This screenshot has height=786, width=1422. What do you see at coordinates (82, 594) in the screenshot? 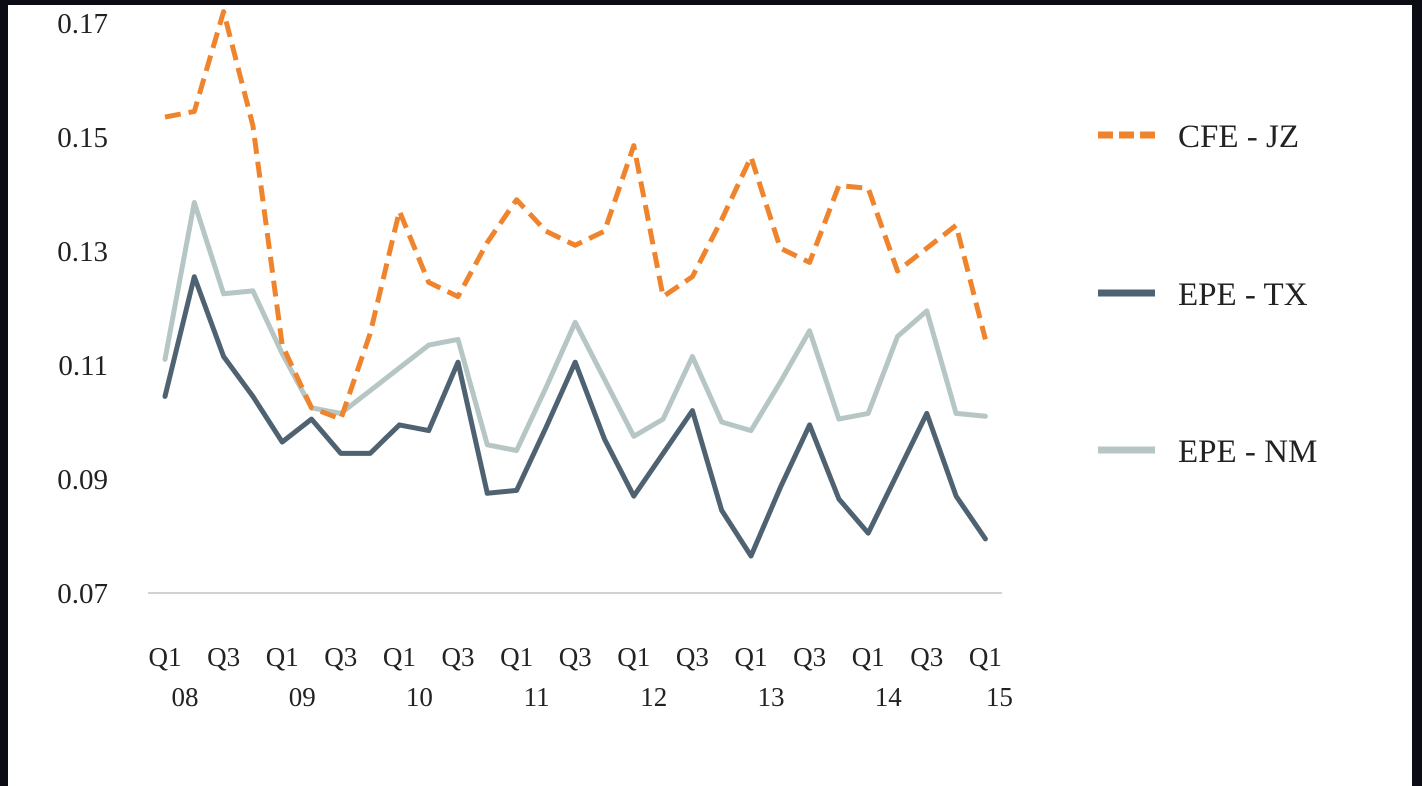
I see `y-tick-label: 0.07` at bounding box center [82, 594].